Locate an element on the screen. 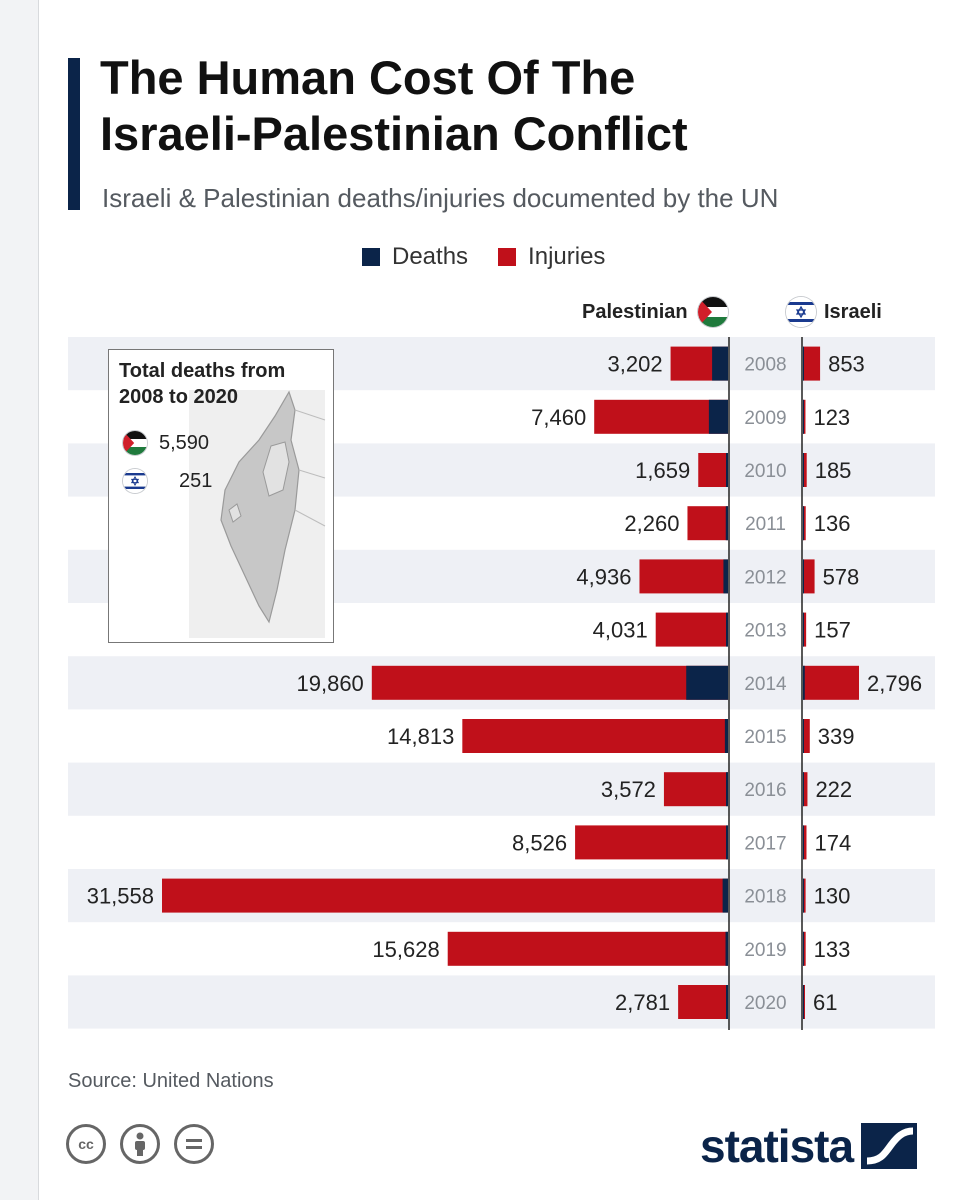 This screenshot has height=1200, width=958. israeli-value-label: 136 is located at coordinates (832, 523).